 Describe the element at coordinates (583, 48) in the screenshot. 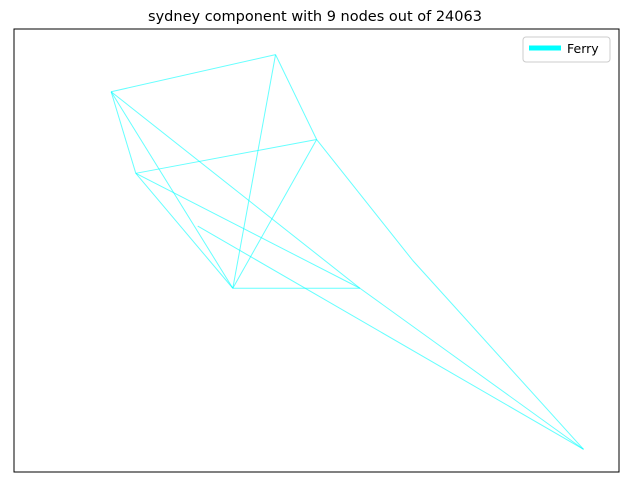

I see `legend-label-ferry: Ferry` at that location.